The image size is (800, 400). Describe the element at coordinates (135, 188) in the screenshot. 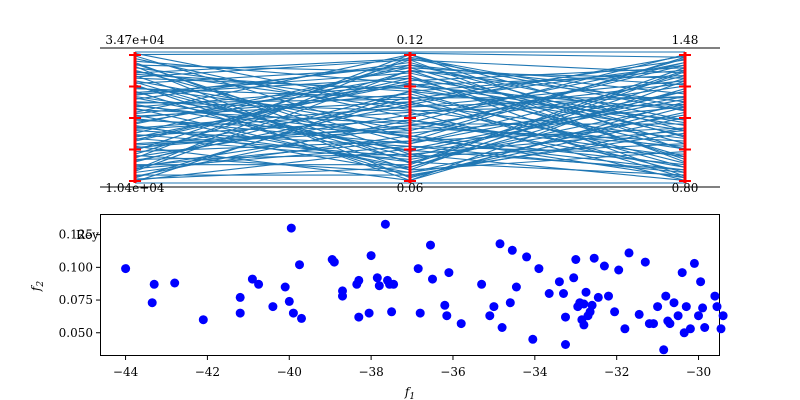

I see `pc-axis-bottom-label: 1.04e+04` at that location.